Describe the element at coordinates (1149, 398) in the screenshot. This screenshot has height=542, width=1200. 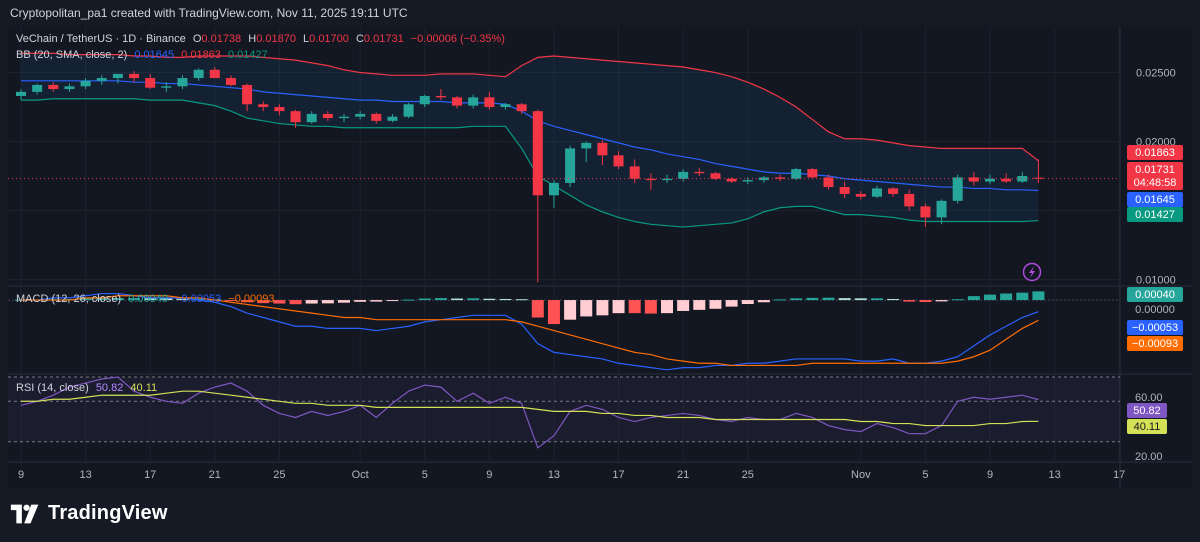
I see `rsi-tag-top: 60.00` at that location.